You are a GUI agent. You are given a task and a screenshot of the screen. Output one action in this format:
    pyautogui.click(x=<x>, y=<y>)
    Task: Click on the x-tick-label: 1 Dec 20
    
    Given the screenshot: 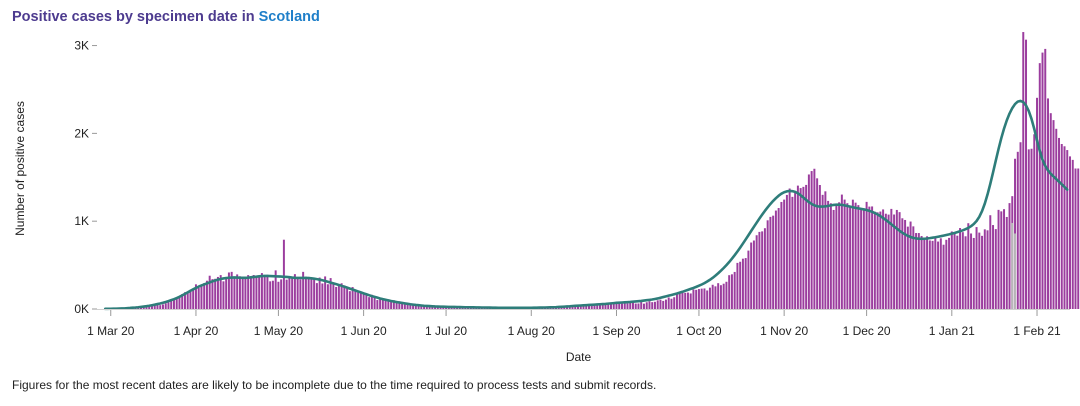 What is the action you would take?
    pyautogui.click(x=867, y=331)
    